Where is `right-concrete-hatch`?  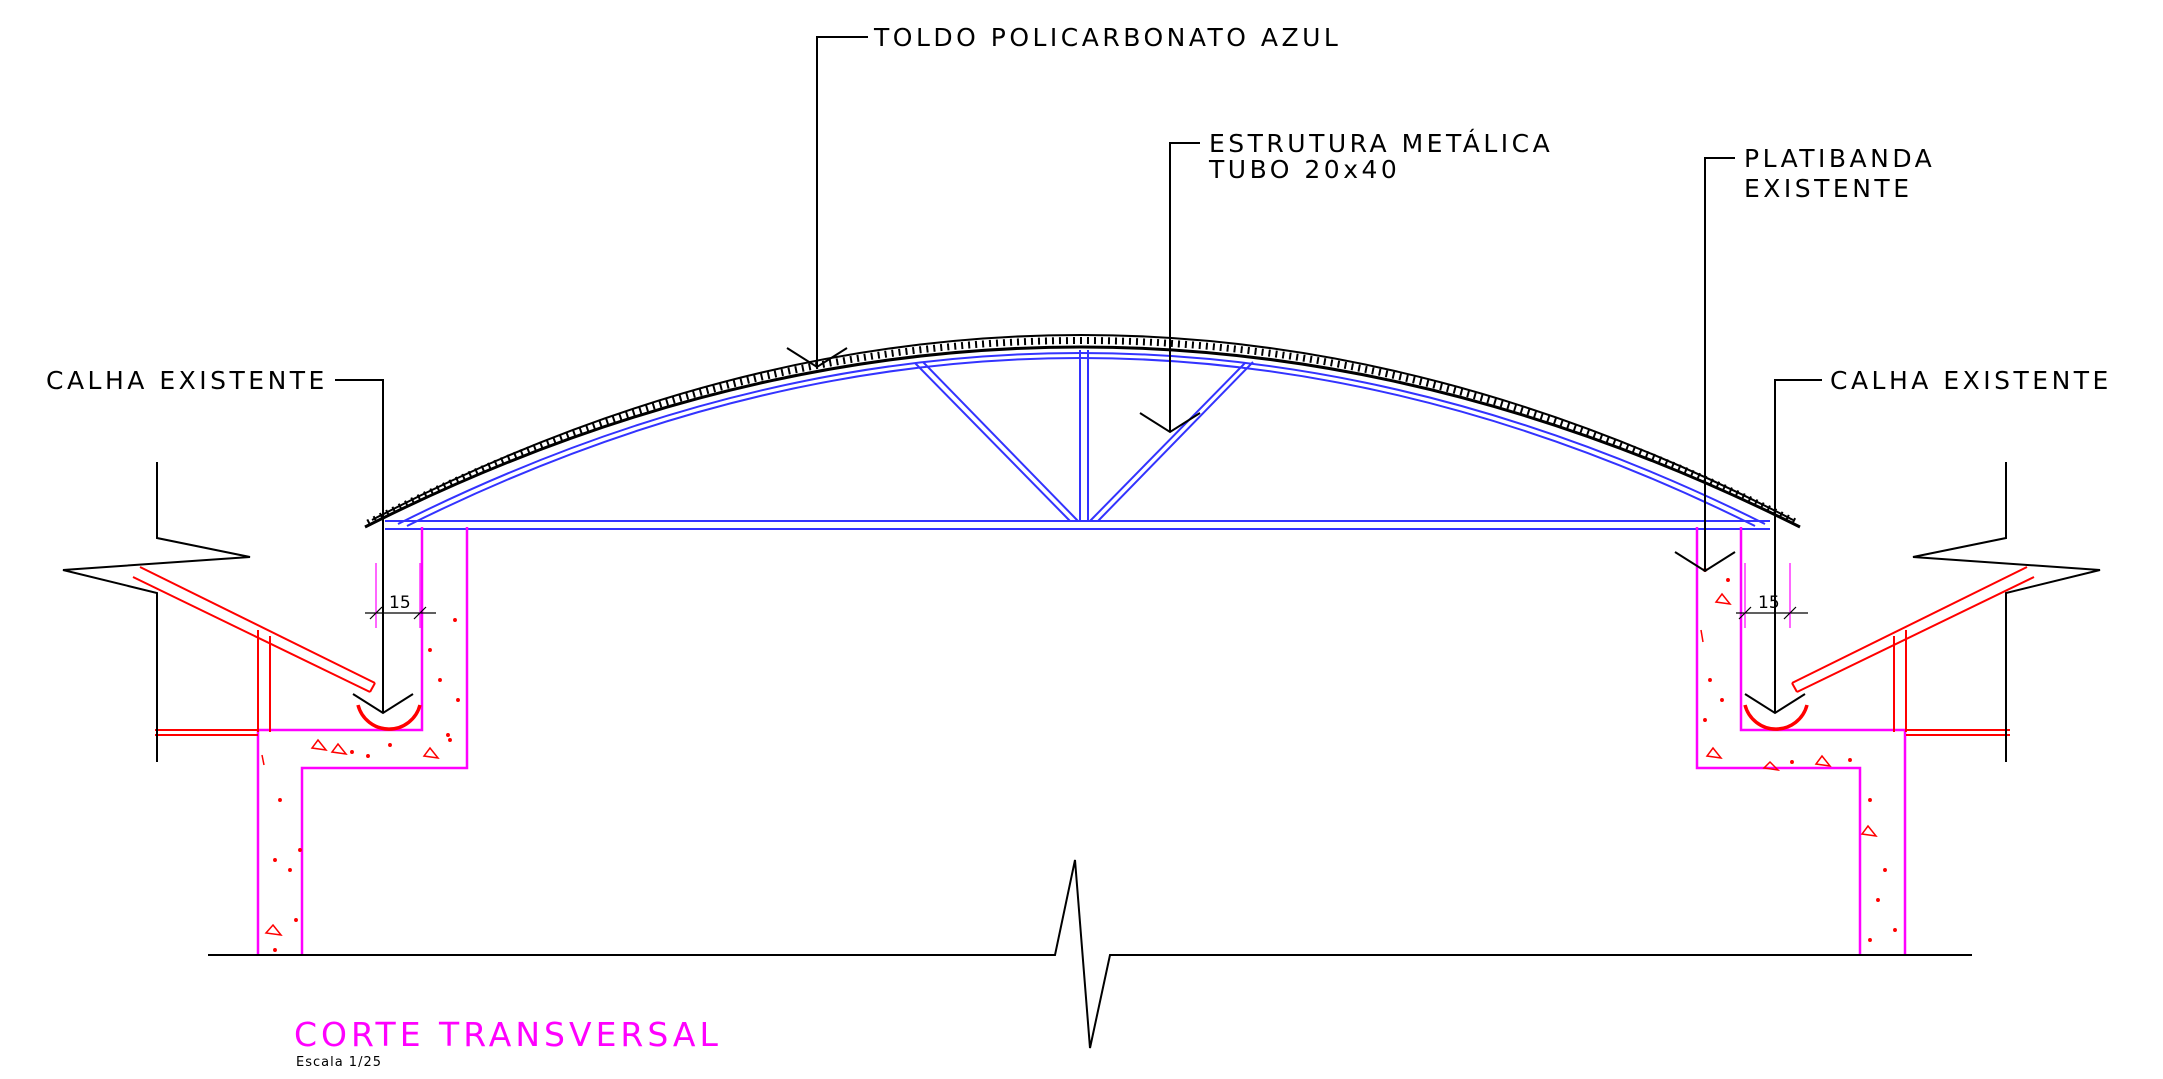 right-concrete-hatch is located at coordinates (1798, 755).